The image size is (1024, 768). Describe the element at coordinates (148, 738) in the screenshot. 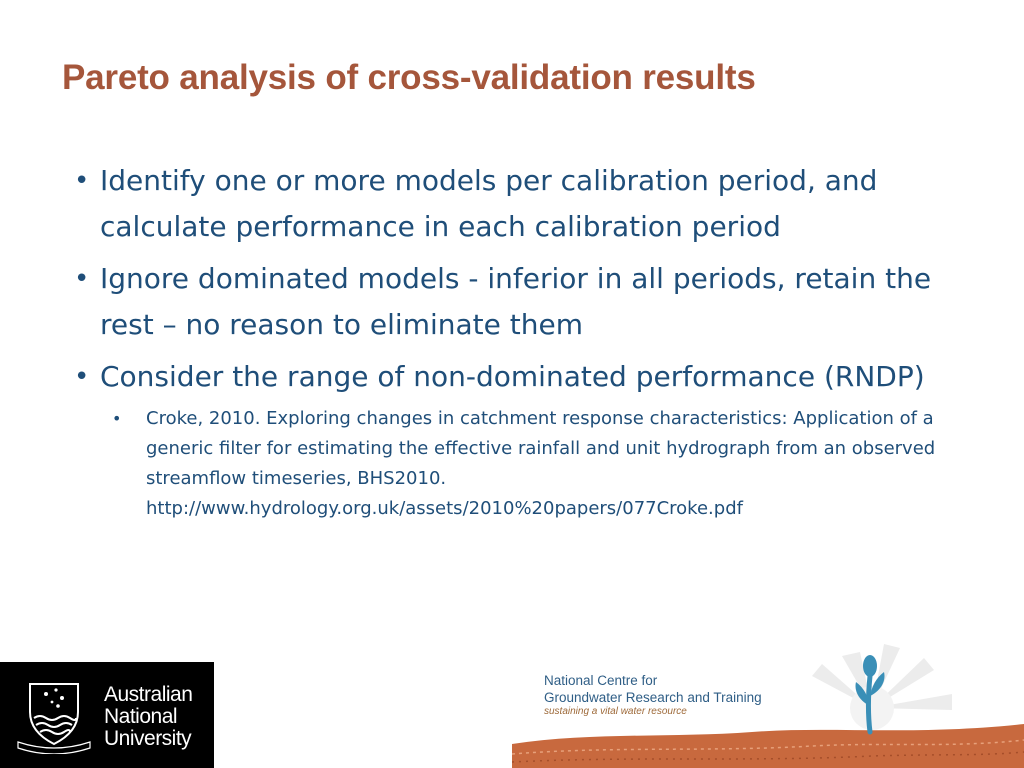

I see `anu-line-3: University` at that location.